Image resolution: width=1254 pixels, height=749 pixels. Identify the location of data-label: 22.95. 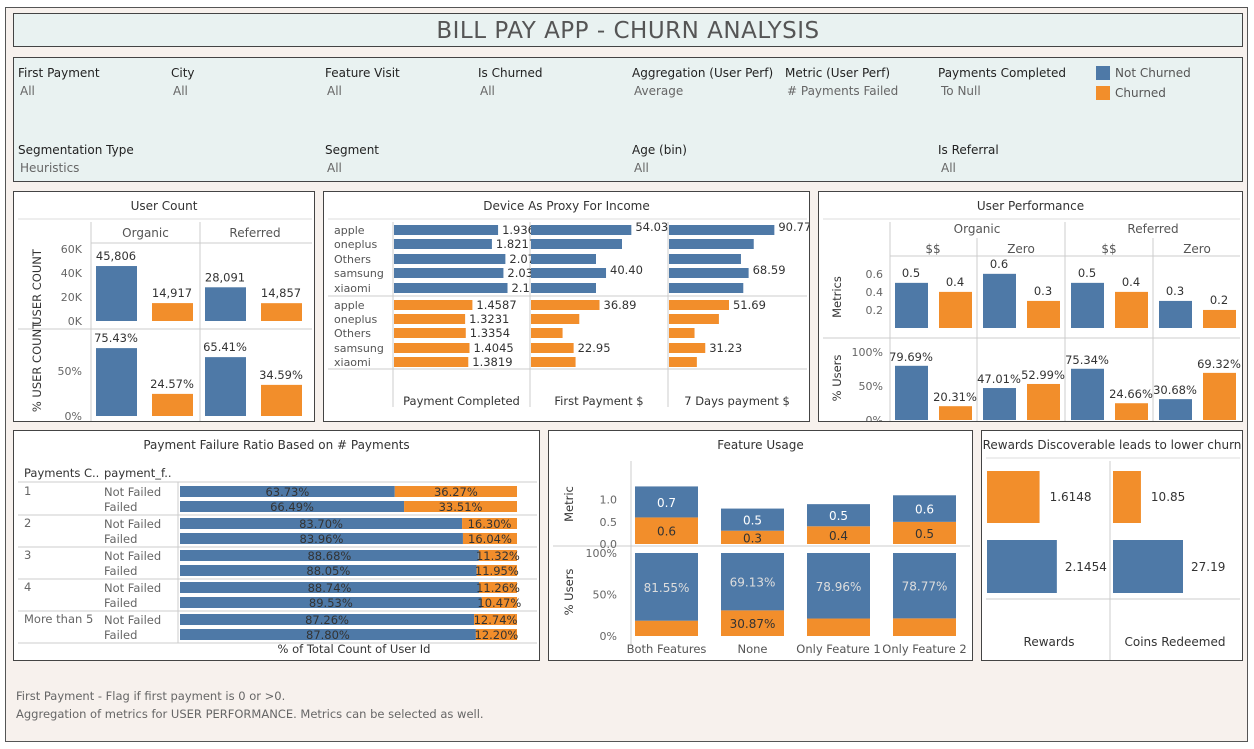
(594, 348).